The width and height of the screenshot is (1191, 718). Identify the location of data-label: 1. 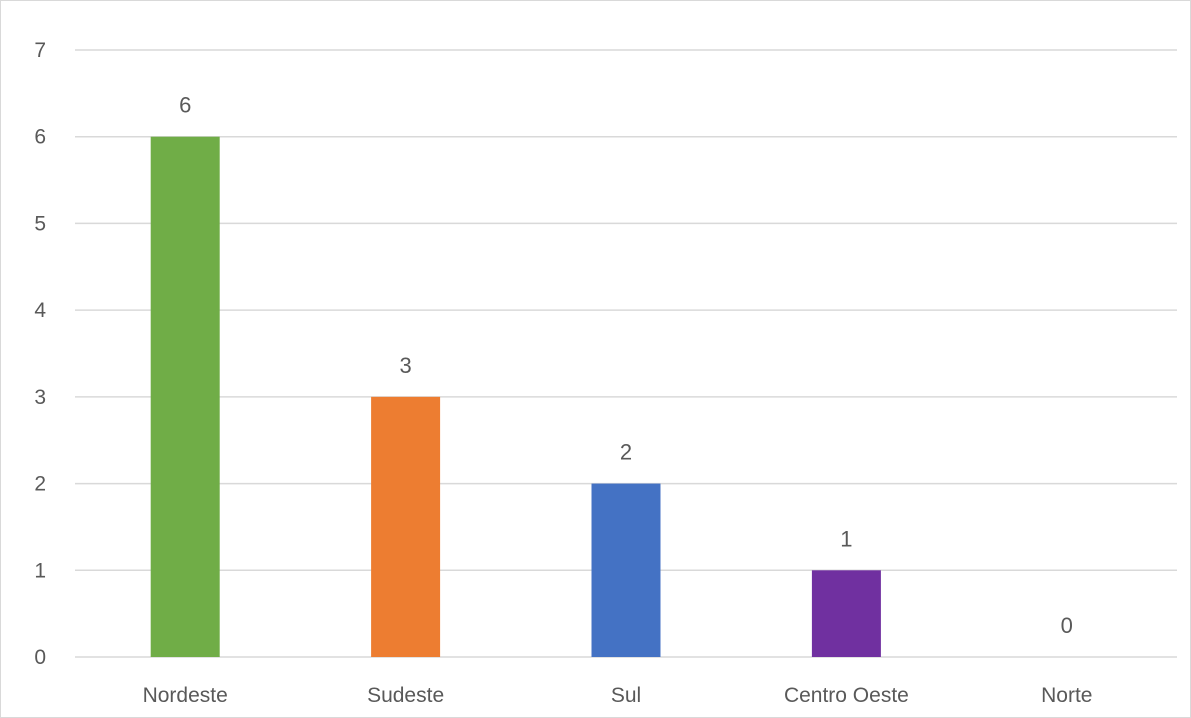
(846, 538).